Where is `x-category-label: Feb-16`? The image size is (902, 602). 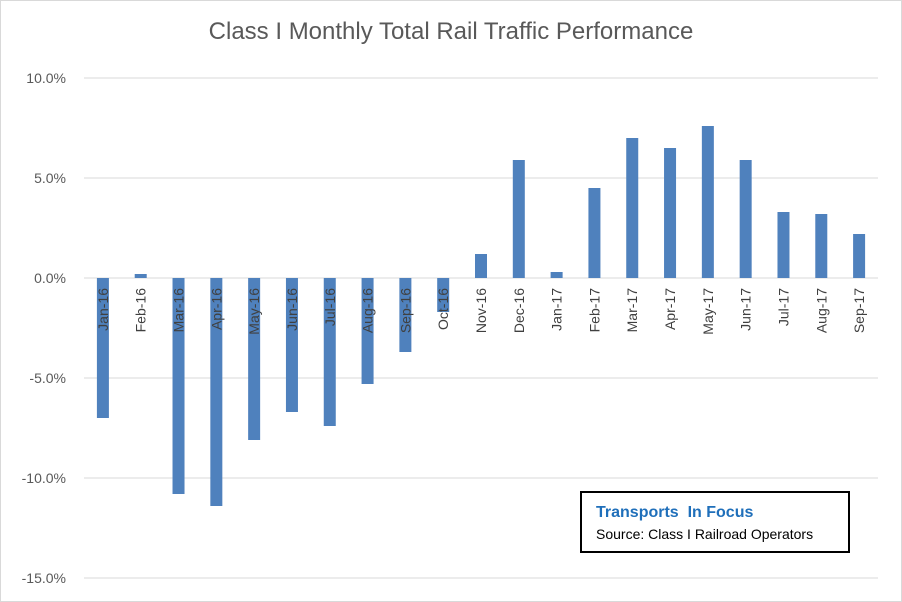
x-category-label: Feb-16 is located at coordinates (141, 310).